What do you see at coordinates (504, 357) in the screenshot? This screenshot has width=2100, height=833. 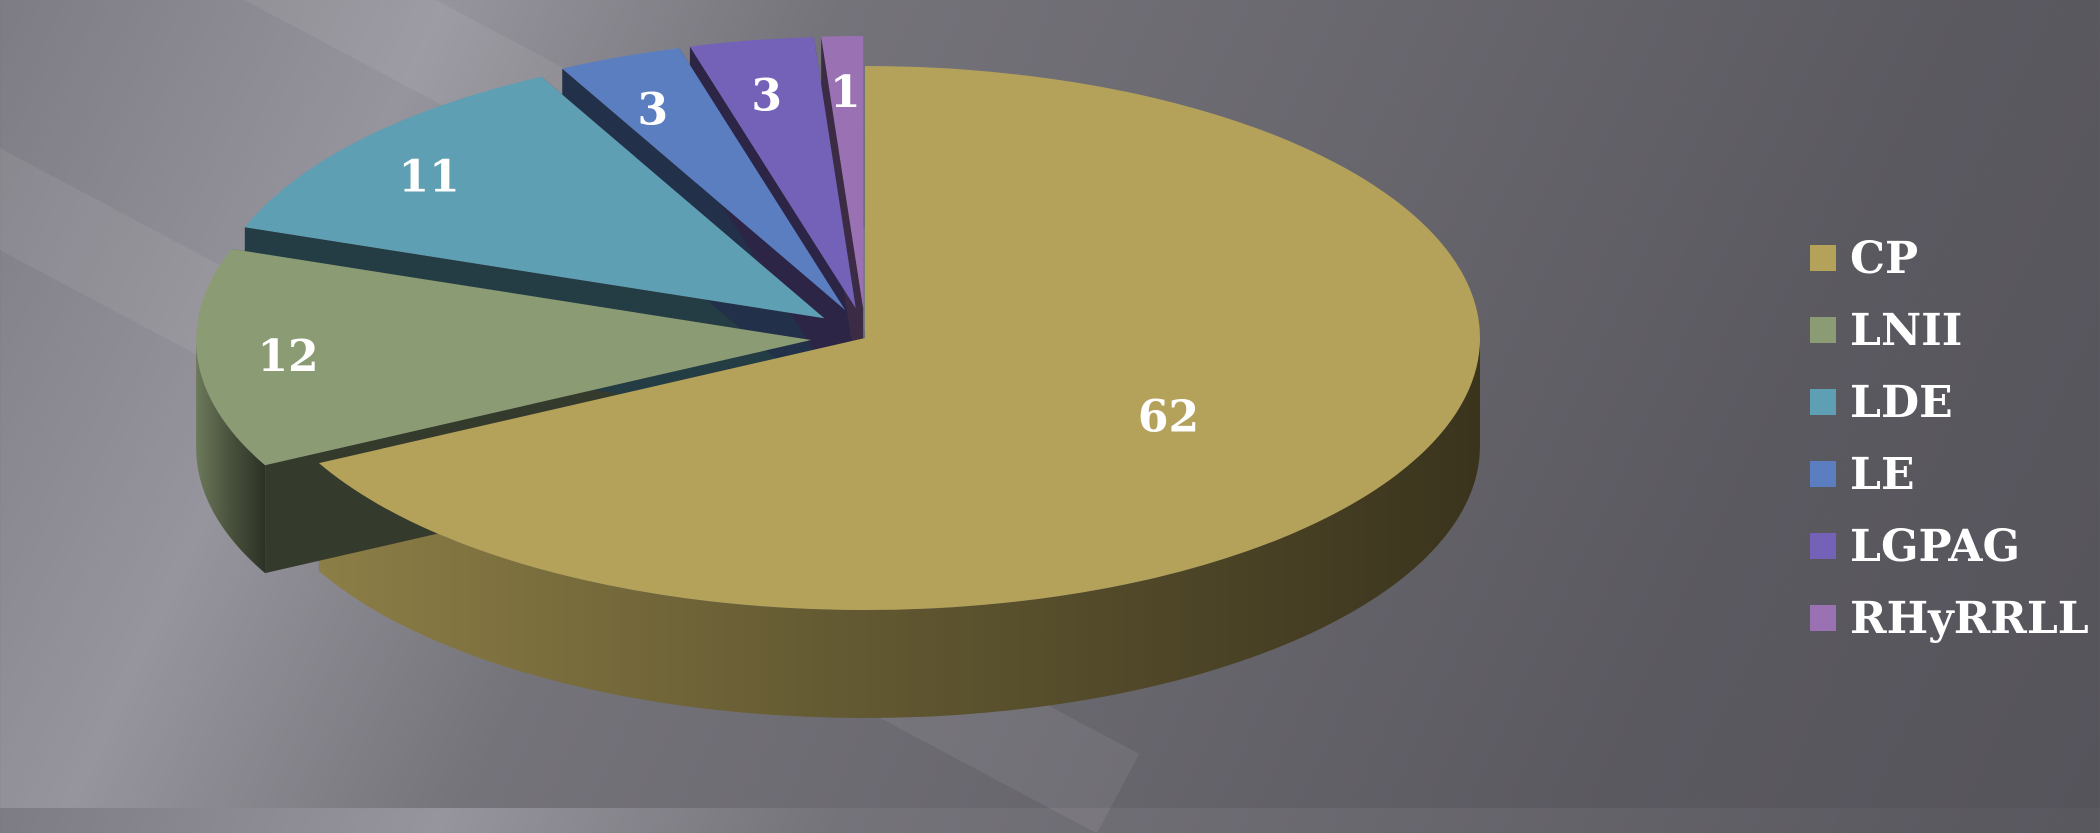 I see `pie-slice-lnii` at bounding box center [504, 357].